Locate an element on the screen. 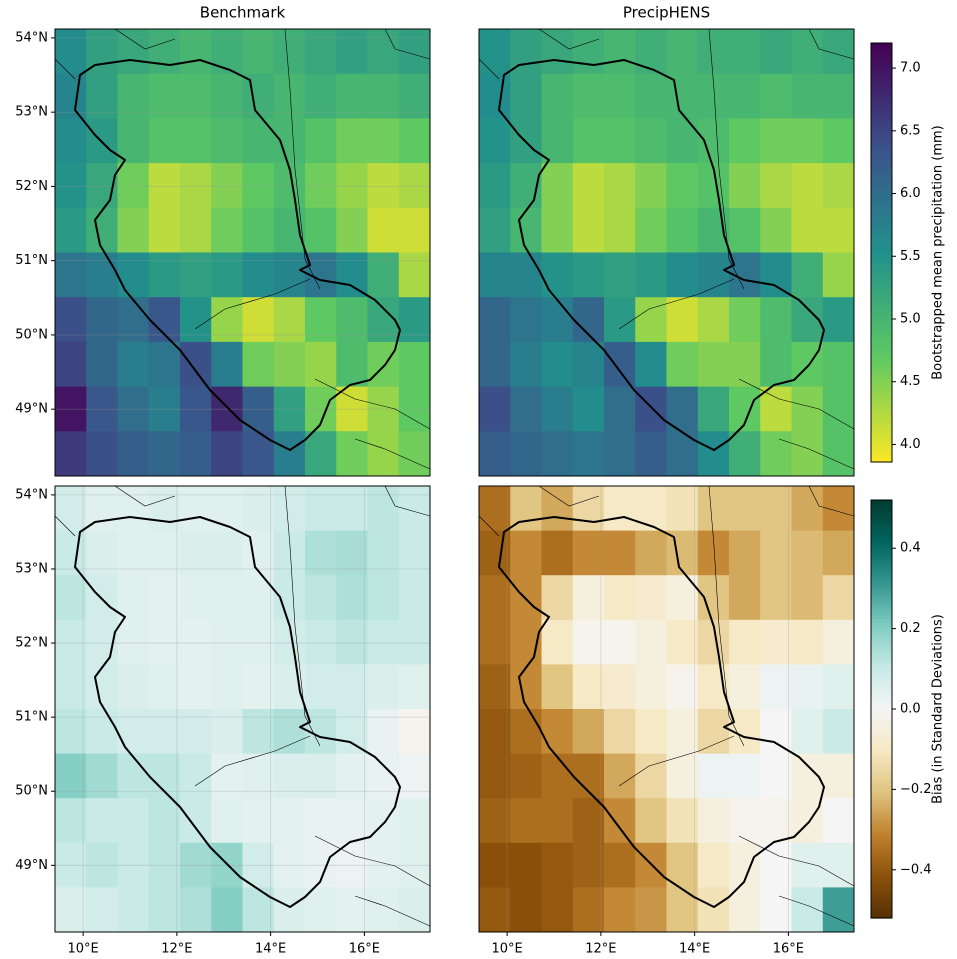 This screenshot has height=959, width=957. x-tick-label: 14°E is located at coordinates (270, 949).